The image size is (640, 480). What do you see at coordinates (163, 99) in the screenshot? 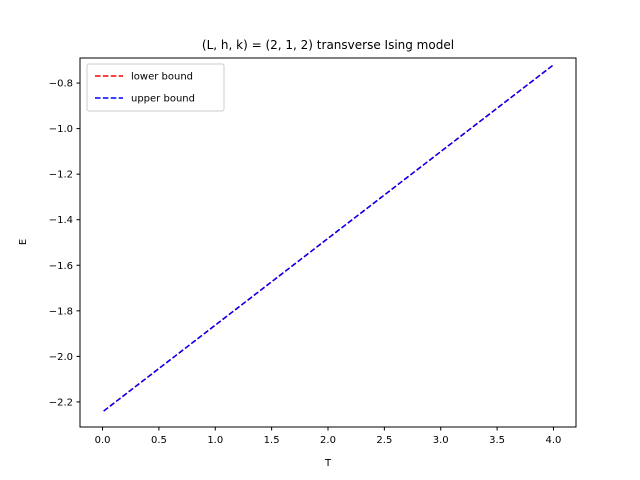
I see `legend-label: upper bound` at bounding box center [163, 99].